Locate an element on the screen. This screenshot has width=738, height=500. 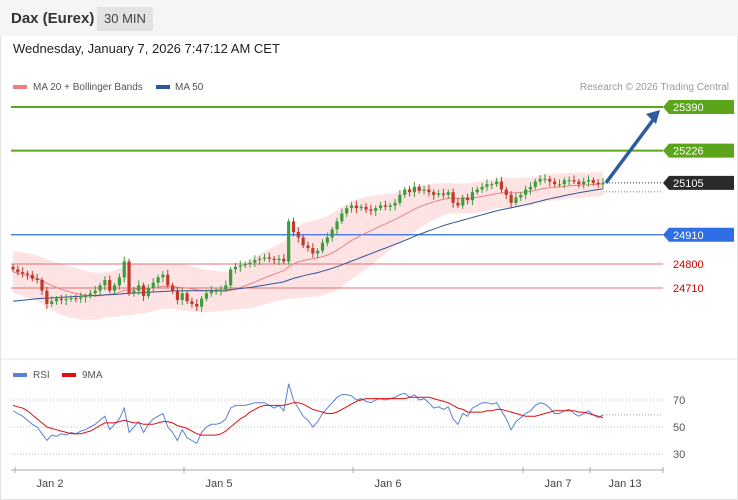
rsi-level-label: 50 is located at coordinates (679, 428).